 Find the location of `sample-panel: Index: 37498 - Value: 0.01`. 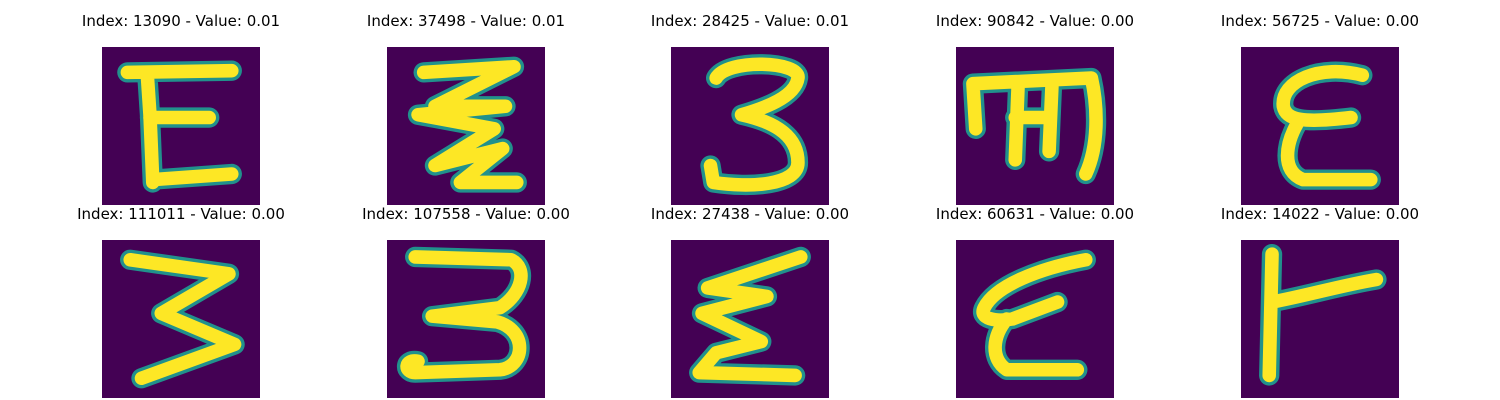

sample-panel: Index: 37498 - Value: 0.01 is located at coordinates (466, 108).